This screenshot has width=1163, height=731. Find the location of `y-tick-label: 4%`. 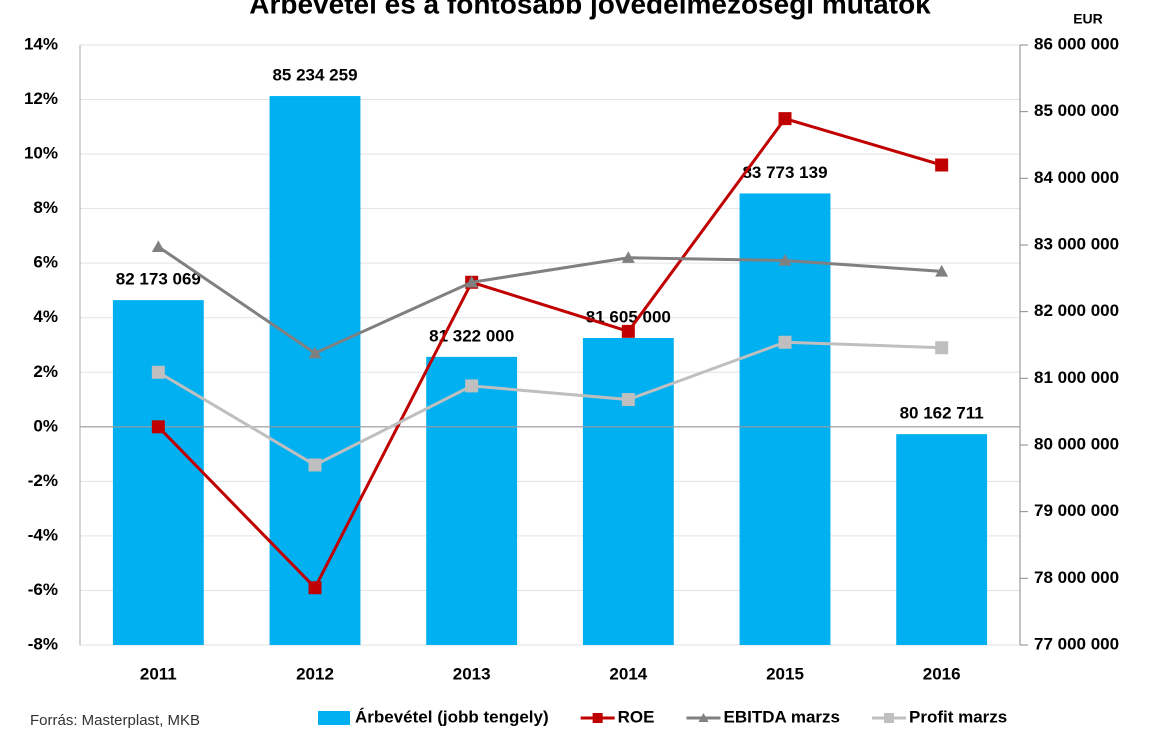

y-tick-label: 4% is located at coordinates (45, 316).